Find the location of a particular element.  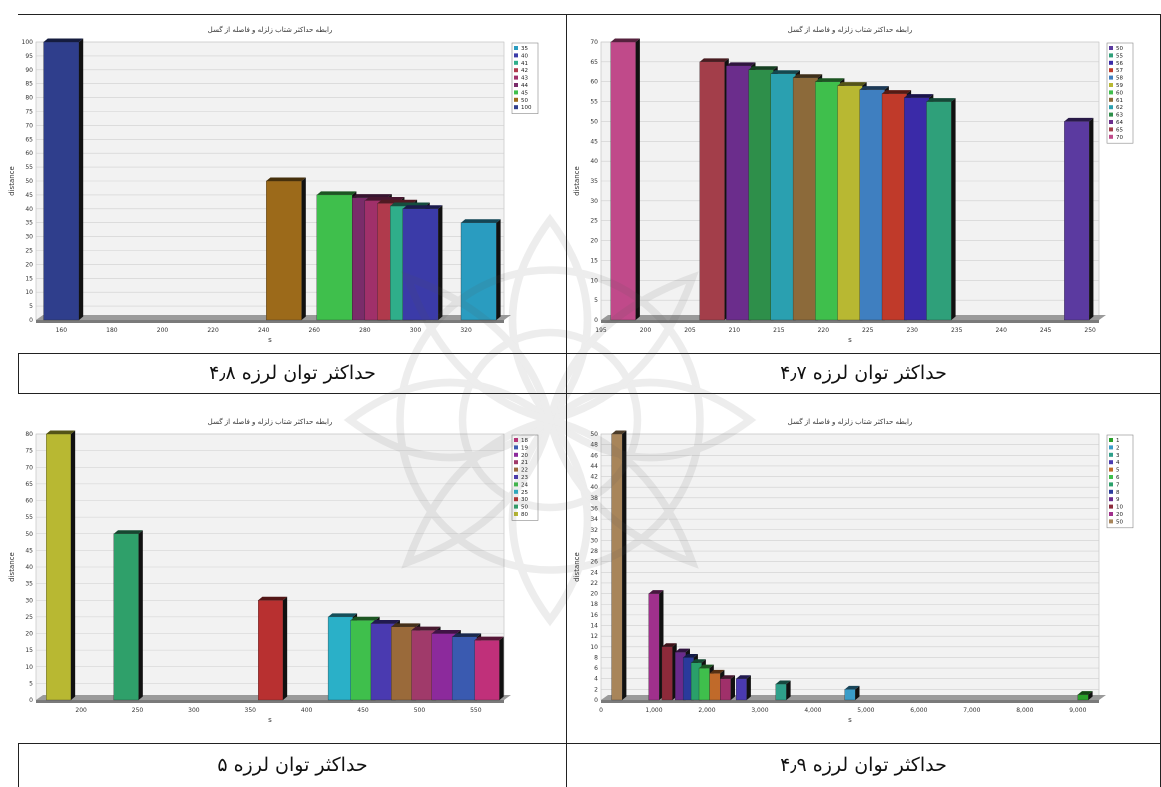

legend-label: 44 is located at coordinates (524, 86).